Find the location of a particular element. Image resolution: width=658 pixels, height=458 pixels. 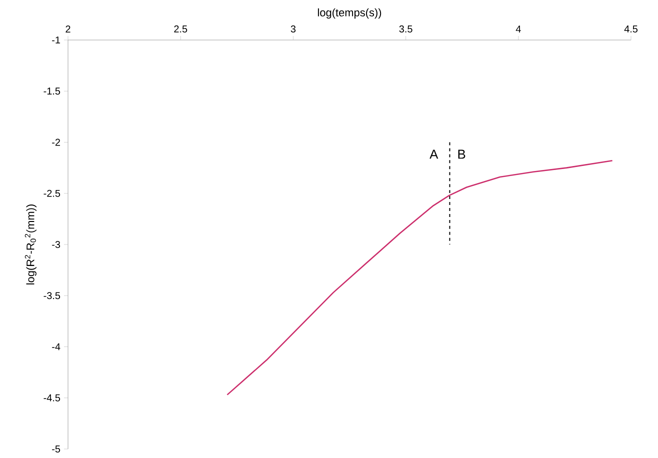

x-tick-label: 4.5 is located at coordinates (631, 29).